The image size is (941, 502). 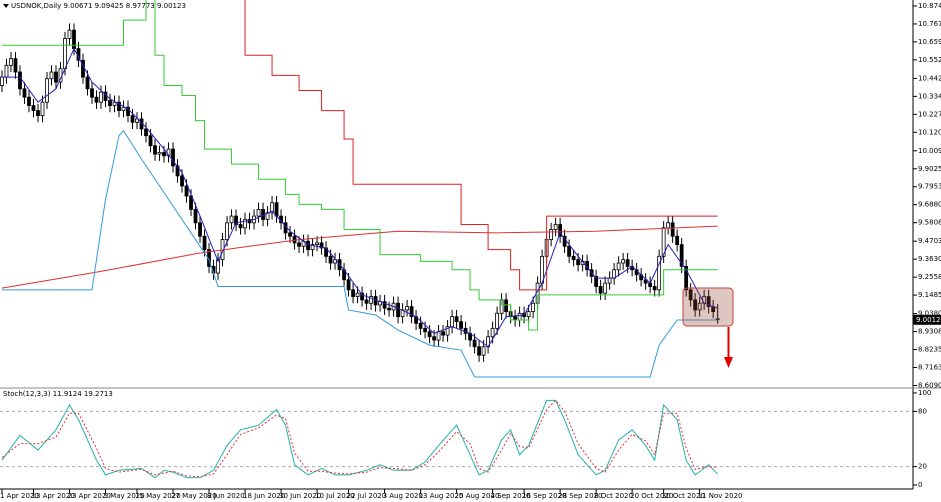 I want to click on y-tick-label: 9.03805, so click(x=929, y=314).